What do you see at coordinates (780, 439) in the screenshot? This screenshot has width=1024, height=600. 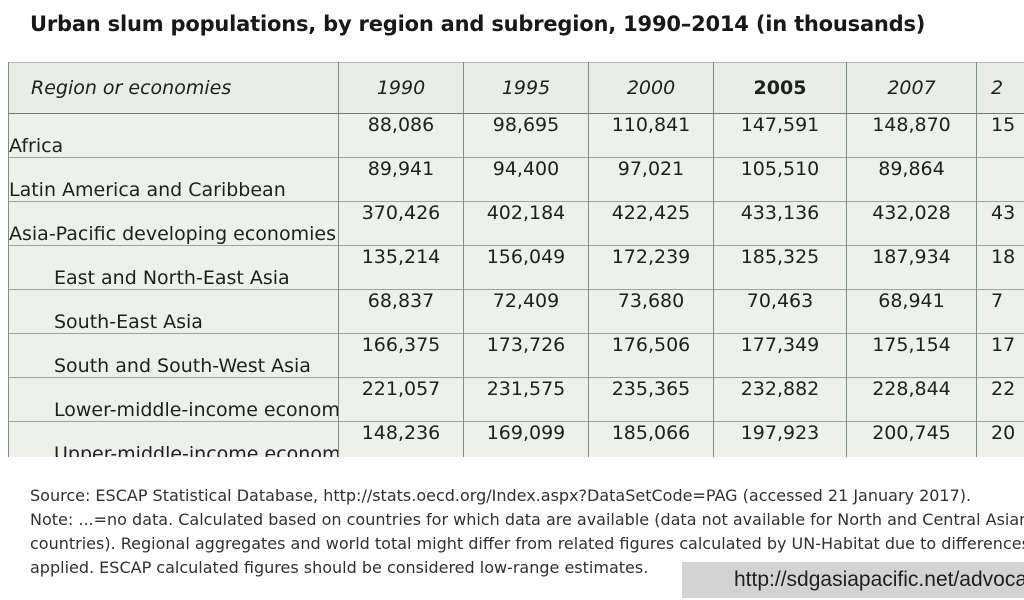 I see `value-cell: 197,923` at bounding box center [780, 439].